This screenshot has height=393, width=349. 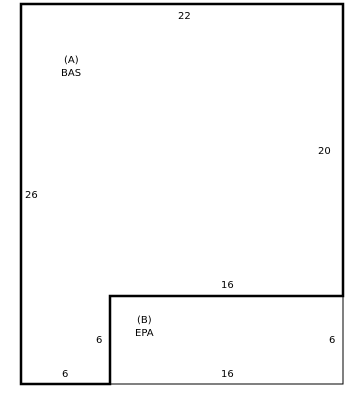 What do you see at coordinates (99, 340) in the screenshot?
I see `dimension-bas-notch-vertical: 6` at bounding box center [99, 340].